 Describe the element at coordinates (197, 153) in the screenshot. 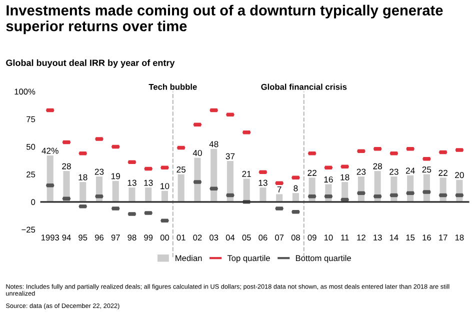

I see `data-label: 40` at that location.